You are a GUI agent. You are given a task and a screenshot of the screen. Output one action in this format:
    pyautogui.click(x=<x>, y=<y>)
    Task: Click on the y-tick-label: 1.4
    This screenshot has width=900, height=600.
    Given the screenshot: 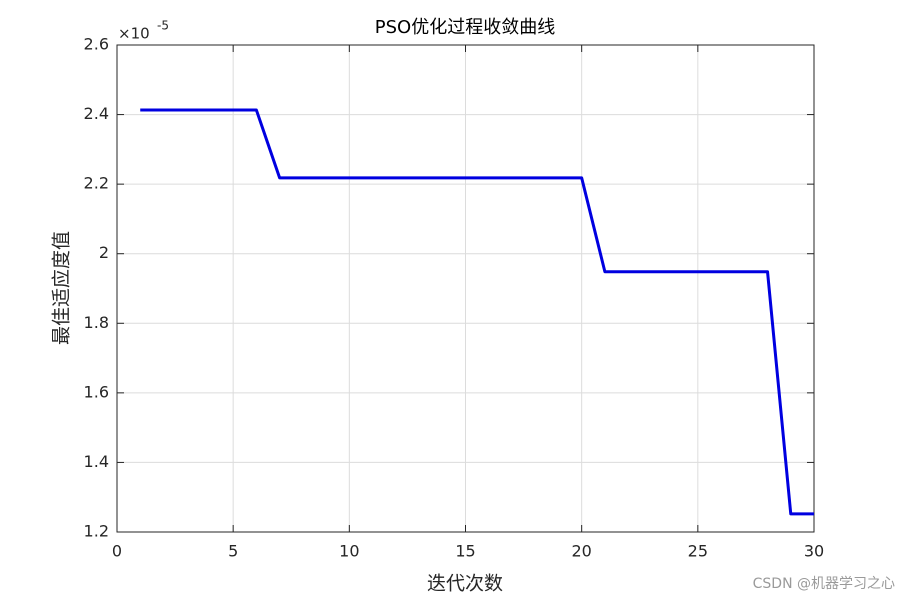 What is the action you would take?
    pyautogui.click(x=96, y=461)
    